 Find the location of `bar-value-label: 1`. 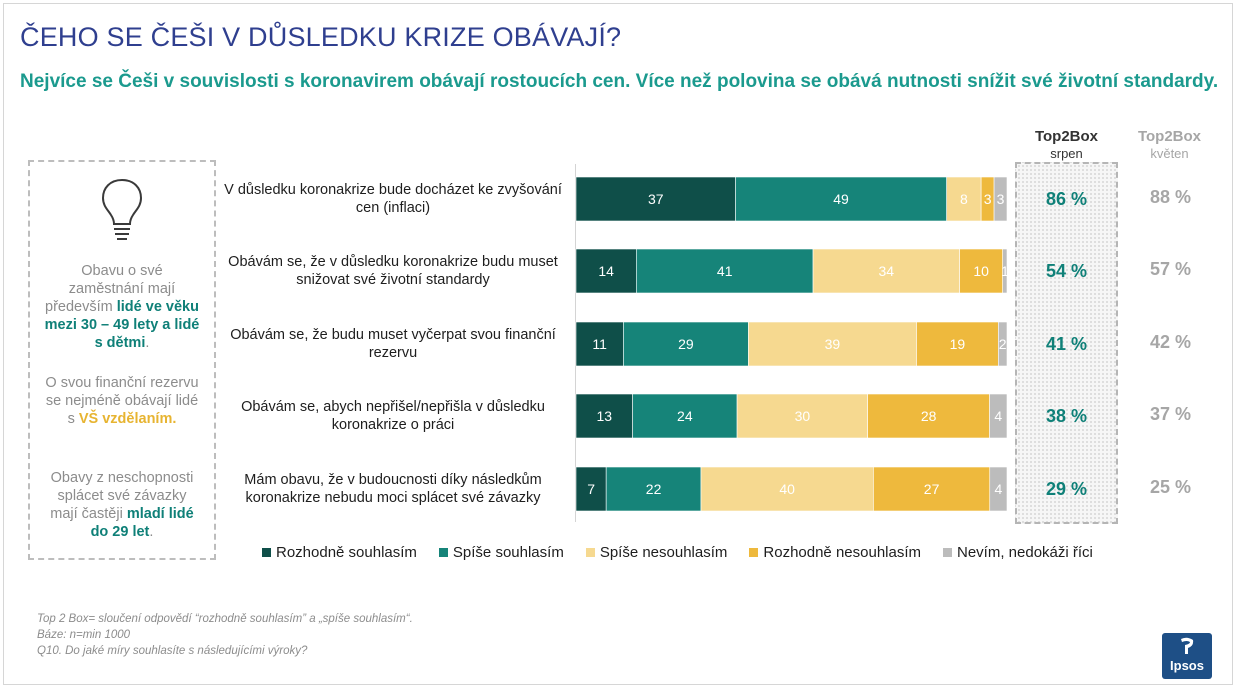

bar-value-label: 1 is located at coordinates (1005, 271).